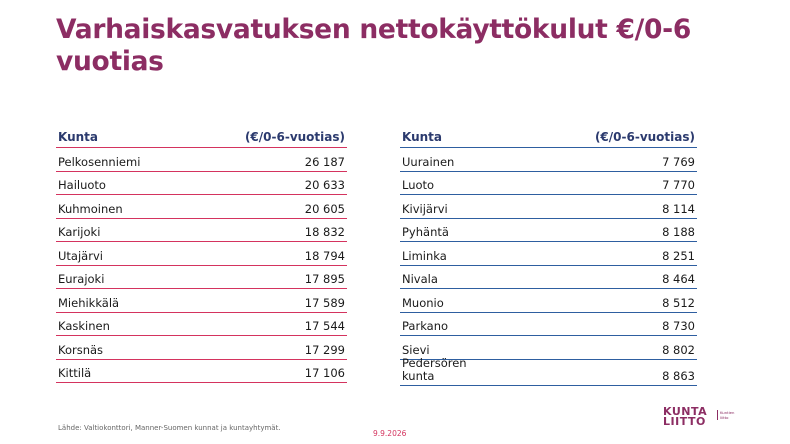 The height and width of the screenshot is (444, 790). What do you see at coordinates (81, 349) in the screenshot?
I see `municipality-name: Korsnäs` at bounding box center [81, 349].